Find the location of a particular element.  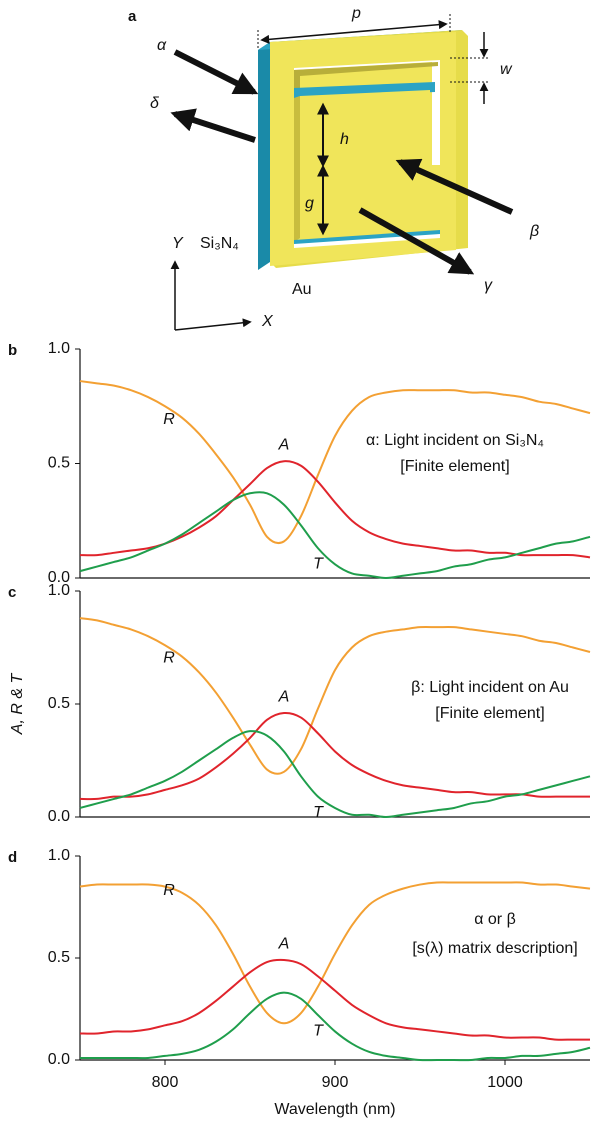

label-p: p is located at coordinates (356, 13).